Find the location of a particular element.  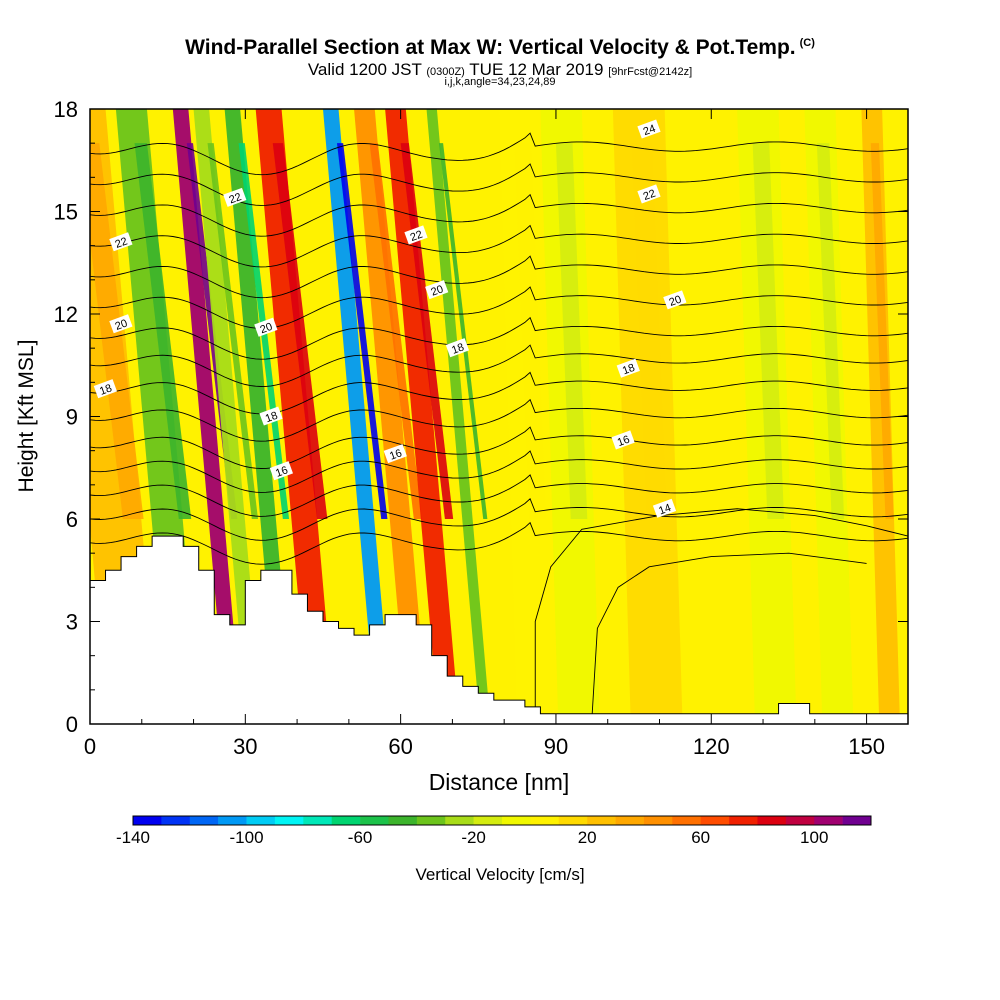

contour-label-text: 16 is located at coordinates (396, 454).